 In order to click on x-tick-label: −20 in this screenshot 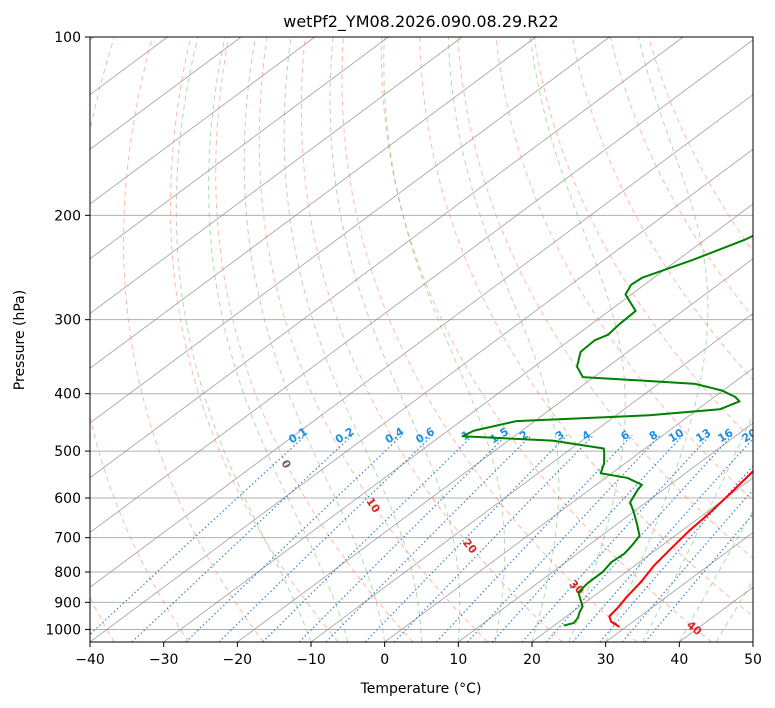, I will do `click(238, 660)`.